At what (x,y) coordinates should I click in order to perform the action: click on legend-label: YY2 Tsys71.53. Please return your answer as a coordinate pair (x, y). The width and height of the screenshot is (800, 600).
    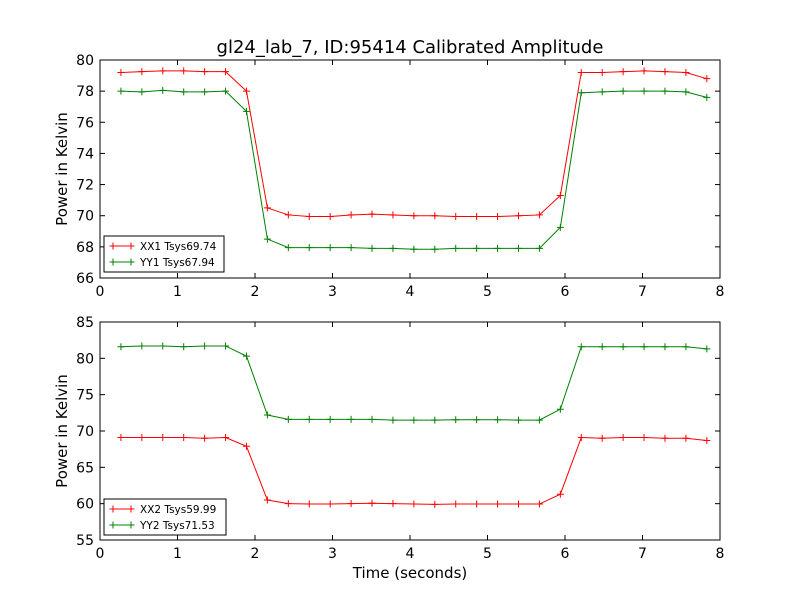
    Looking at the image, I should click on (177, 526).